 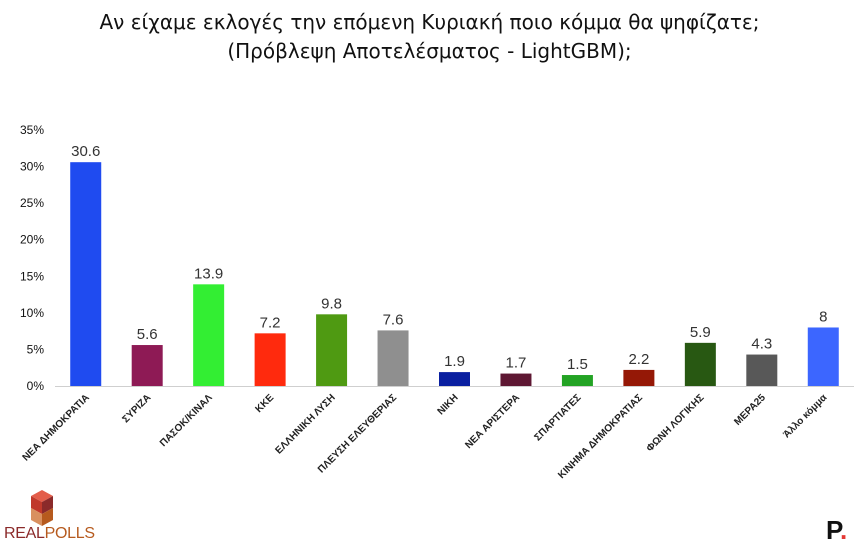 I want to click on x-tick-label: ΚΚΕ, so click(x=265, y=403).